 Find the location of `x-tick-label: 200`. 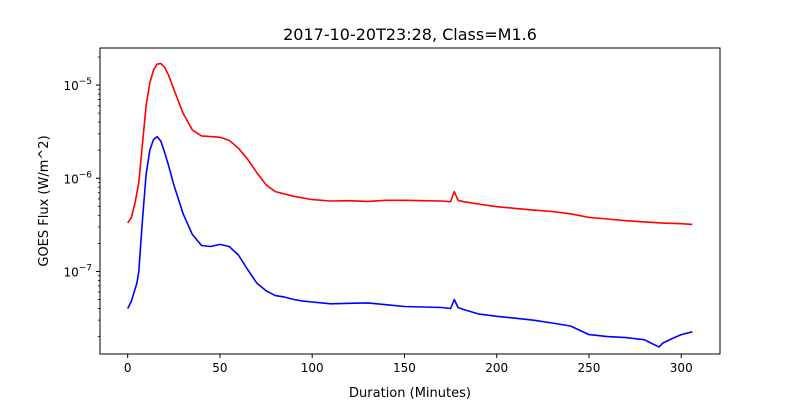

x-tick-label: 200 is located at coordinates (496, 368).